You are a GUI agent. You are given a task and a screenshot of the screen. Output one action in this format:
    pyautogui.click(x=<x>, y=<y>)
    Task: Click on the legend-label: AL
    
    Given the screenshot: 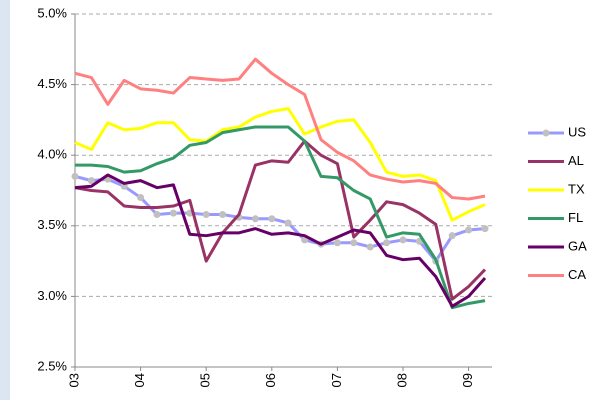 What is the action you would take?
    pyautogui.click(x=576, y=160)
    